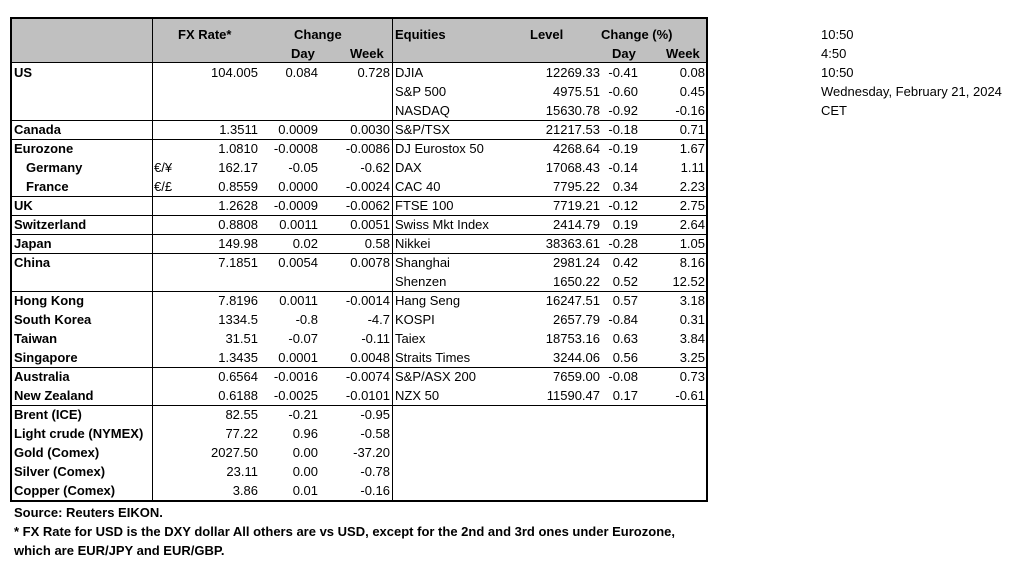 The height and width of the screenshot is (568, 1032). Describe the element at coordinates (625, 395) in the screenshot. I see `cell-eq-day: 0.17` at that location.